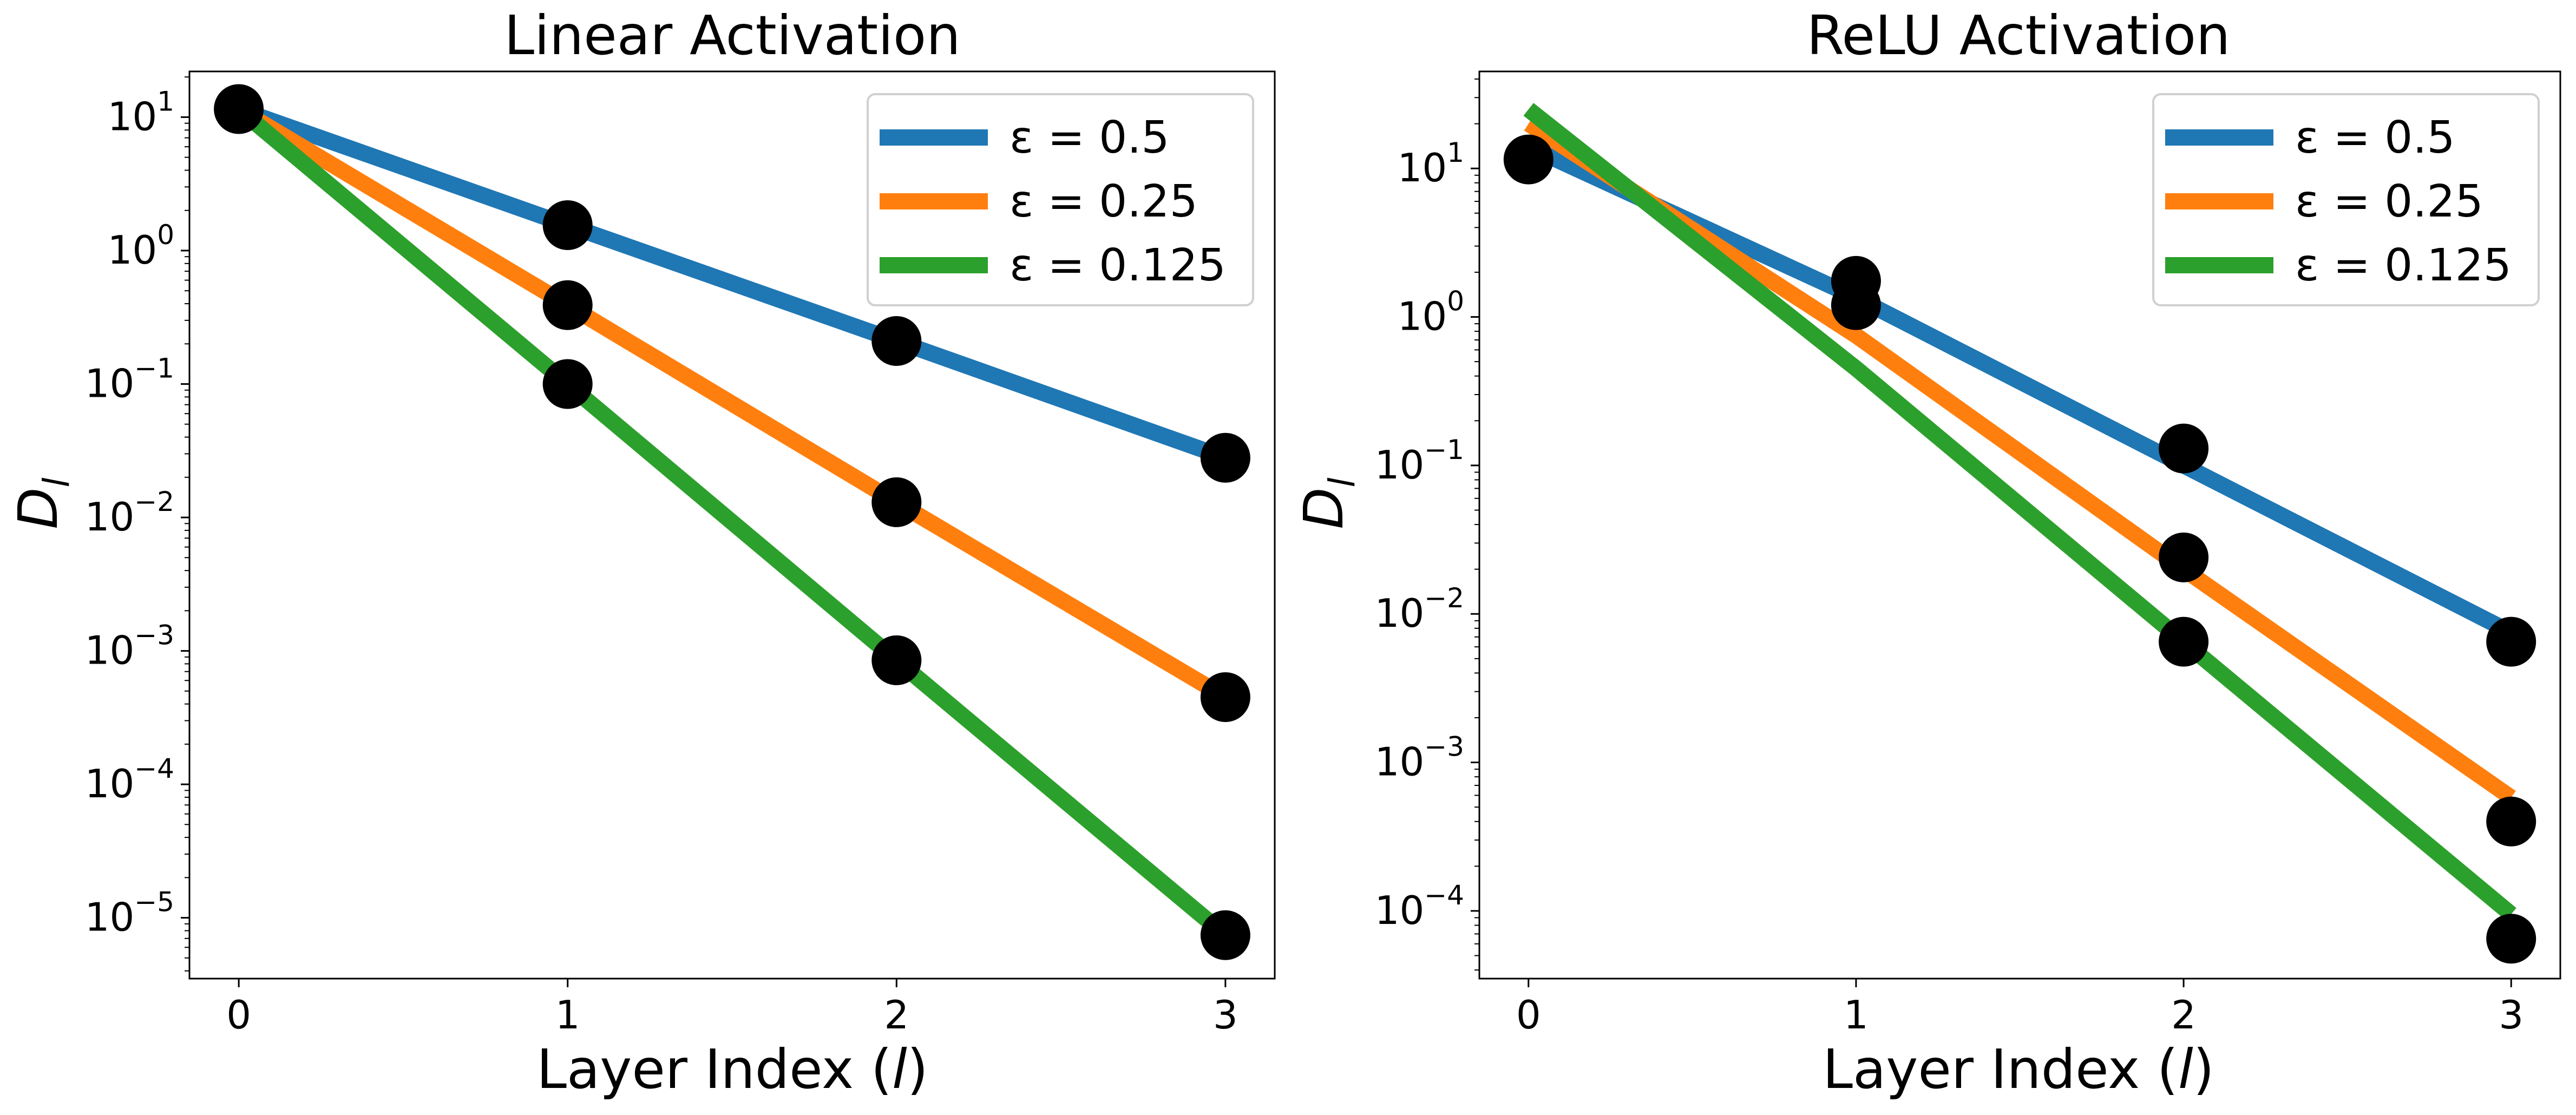 This screenshot has height=1115, width=2576. Describe the element at coordinates (732, 35) in the screenshot. I see `chart-title: Linear Activation` at that location.